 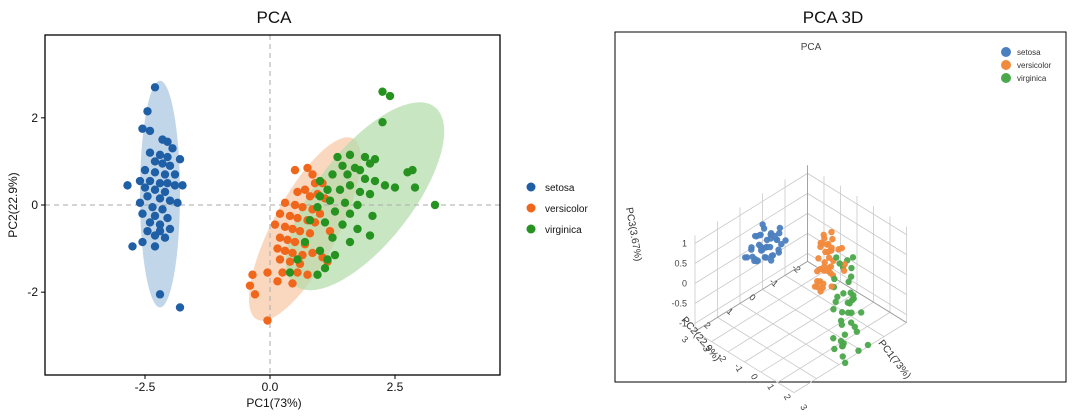 What do you see at coordinates (560, 188) in the screenshot?
I see `legend-label-setosa: setosa` at bounding box center [560, 188].